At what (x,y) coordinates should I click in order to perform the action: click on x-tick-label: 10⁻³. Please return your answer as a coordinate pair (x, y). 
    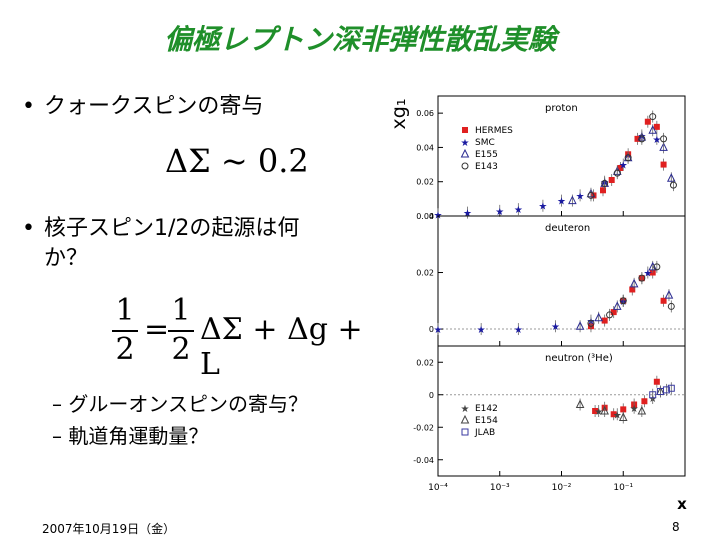
    Looking at the image, I should click on (500, 488).